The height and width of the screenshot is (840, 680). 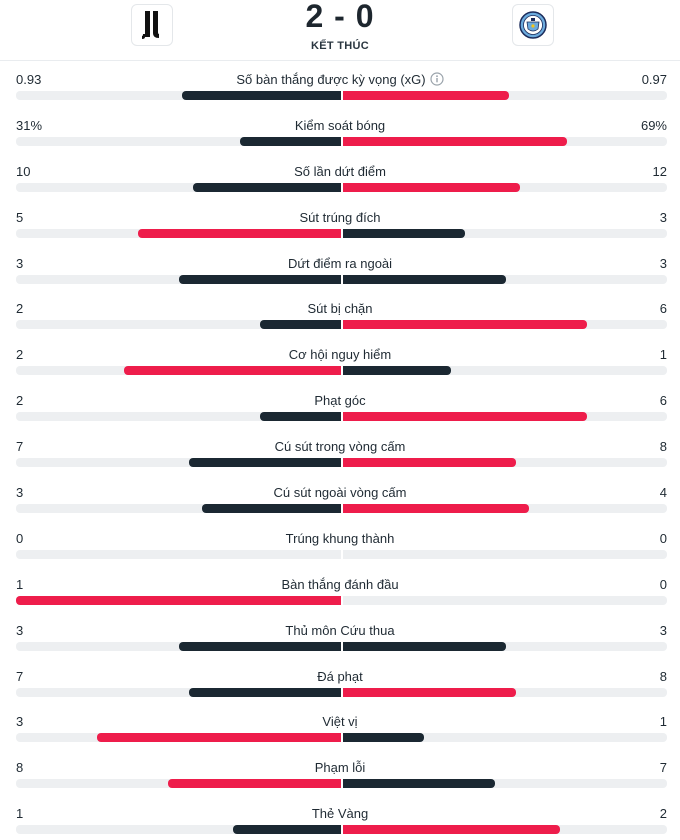 I want to click on stat-row: 3 Thủ môn Cứu thua 3, so click(x=340, y=634).